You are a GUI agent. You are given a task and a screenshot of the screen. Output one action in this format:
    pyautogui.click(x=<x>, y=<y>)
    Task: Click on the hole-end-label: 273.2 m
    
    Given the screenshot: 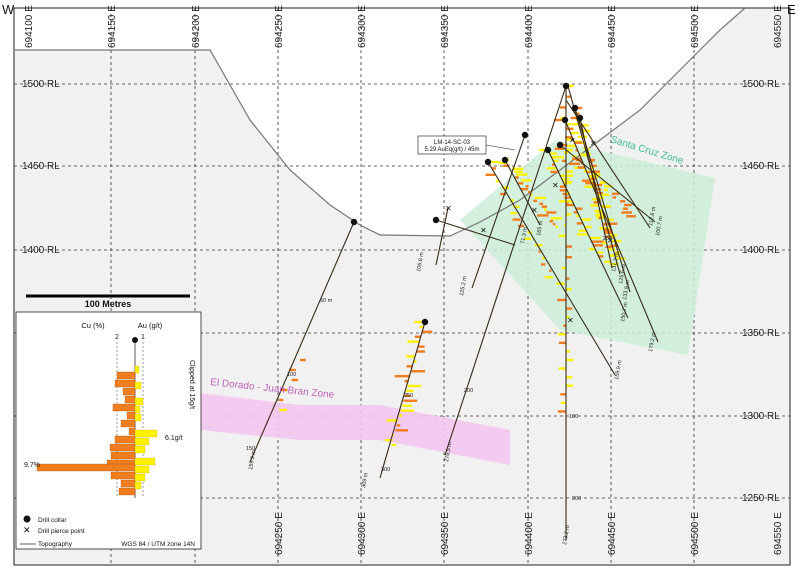 What is the action you would take?
    pyautogui.click(x=566, y=534)
    